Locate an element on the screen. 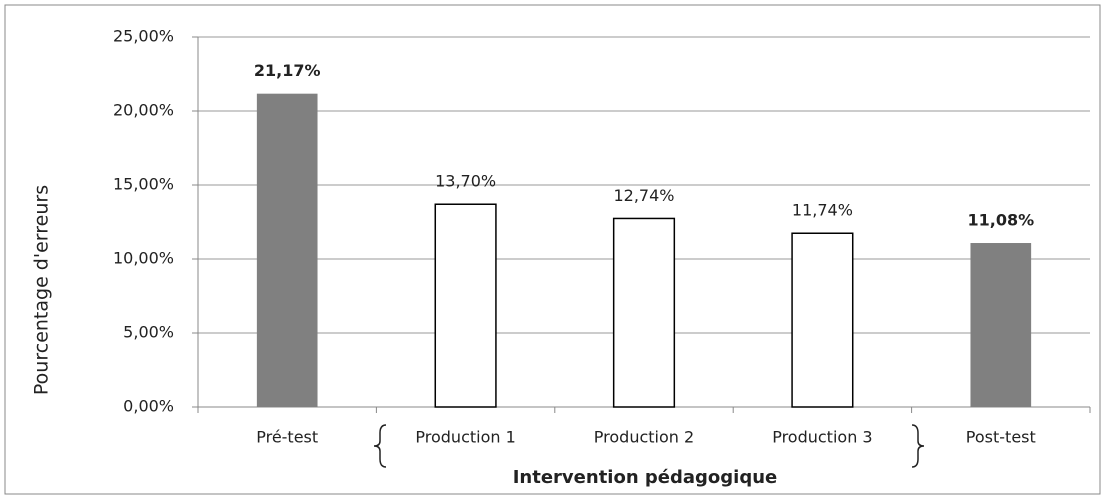  y-tick-label: 0,00% is located at coordinates (148, 406).